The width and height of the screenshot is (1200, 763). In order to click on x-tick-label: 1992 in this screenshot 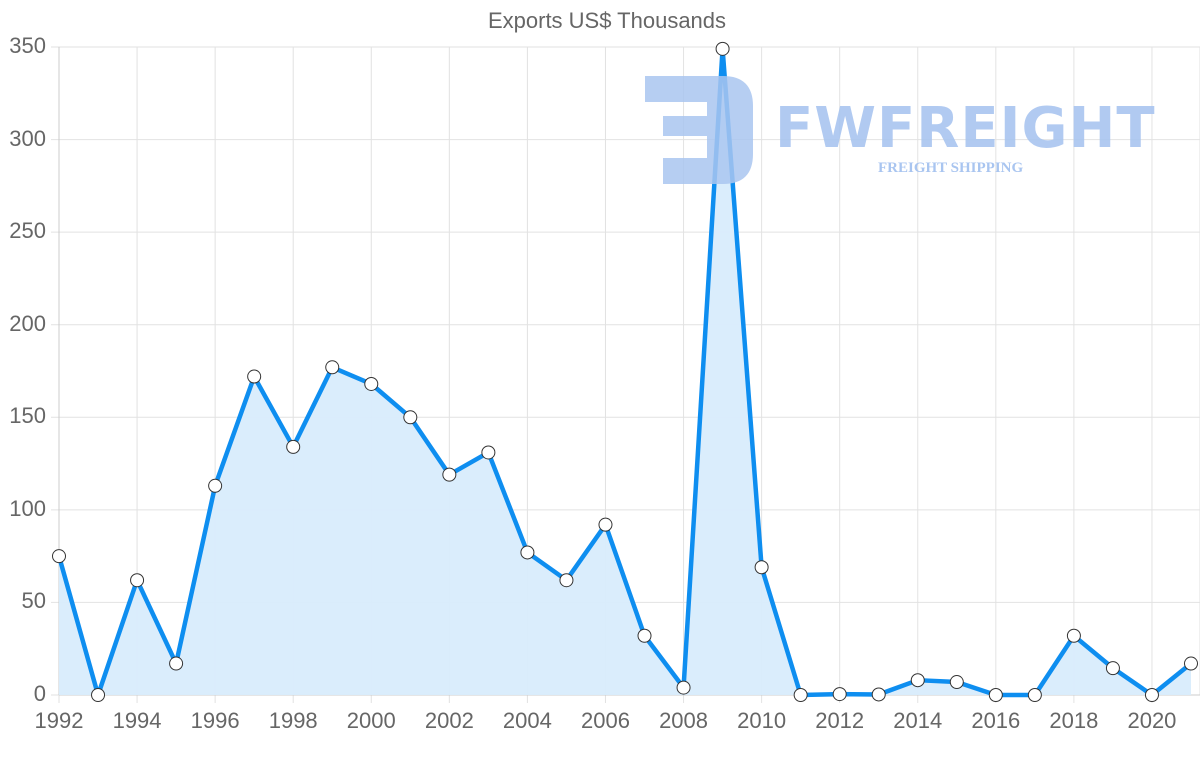, I will do `click(59, 720)`.